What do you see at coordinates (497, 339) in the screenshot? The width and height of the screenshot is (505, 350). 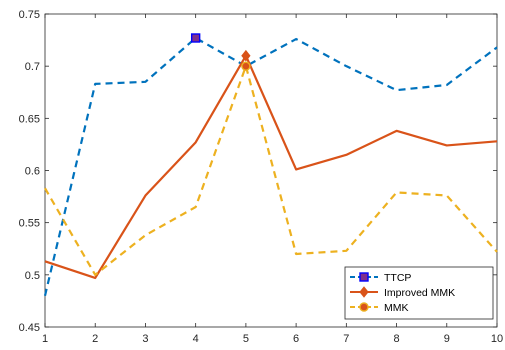 I see `x-tick-label: 10` at bounding box center [497, 339].